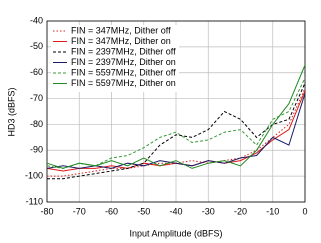 The width and height of the screenshot is (321, 243). Describe the element at coordinates (272, 211) in the screenshot. I see `x-tick-label: -10` at that location.